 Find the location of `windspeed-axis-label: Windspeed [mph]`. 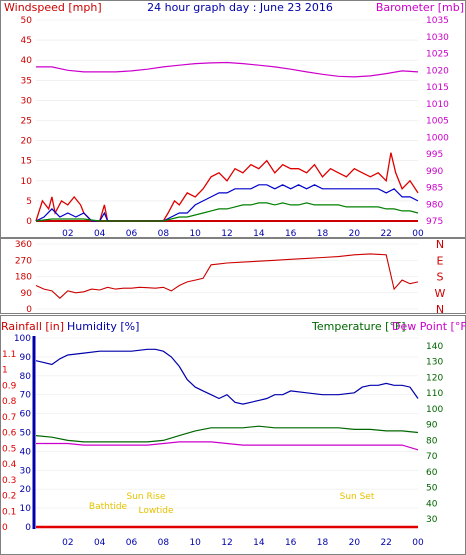

windspeed-axis-label: Windspeed [mph] is located at coordinates (53, 7).